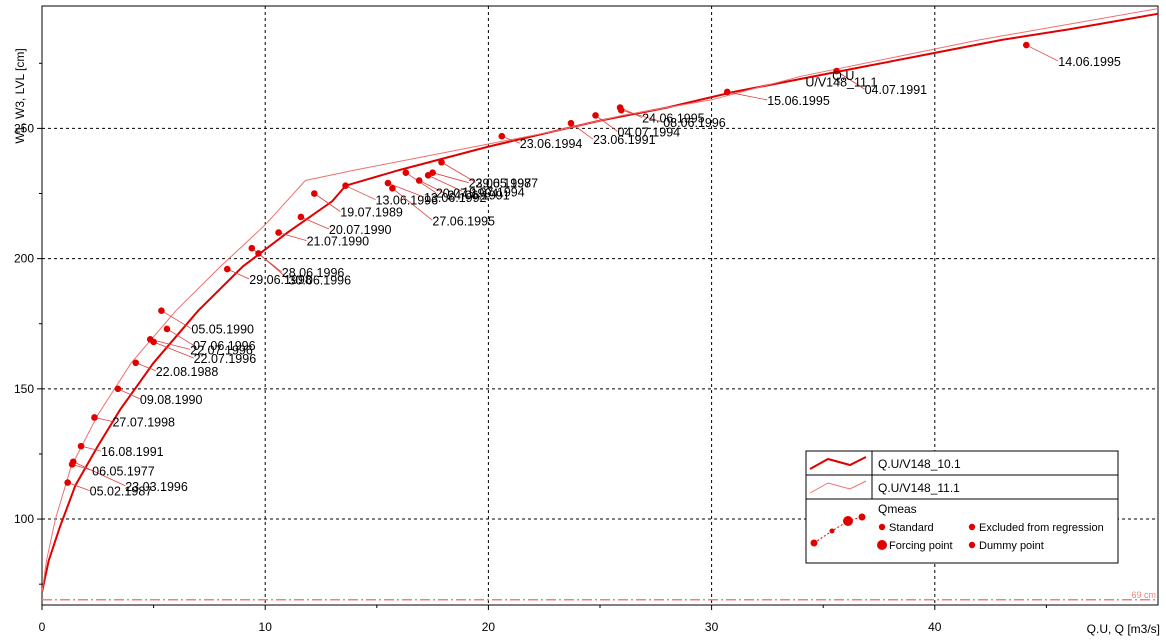 The image size is (1166, 640). Describe the element at coordinates (1011, 546) in the screenshot. I see `legend-qmeas-item: Dummy point` at that location.